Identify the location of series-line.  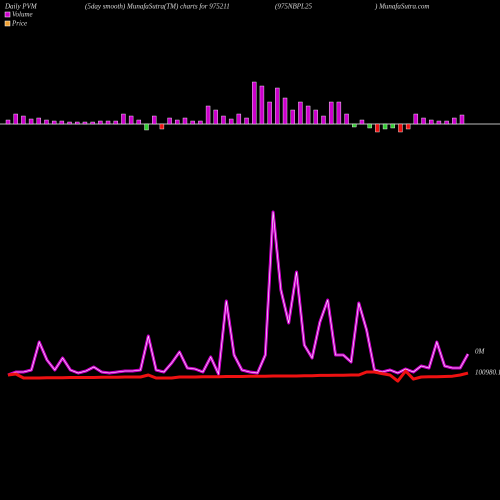
(238, 376).